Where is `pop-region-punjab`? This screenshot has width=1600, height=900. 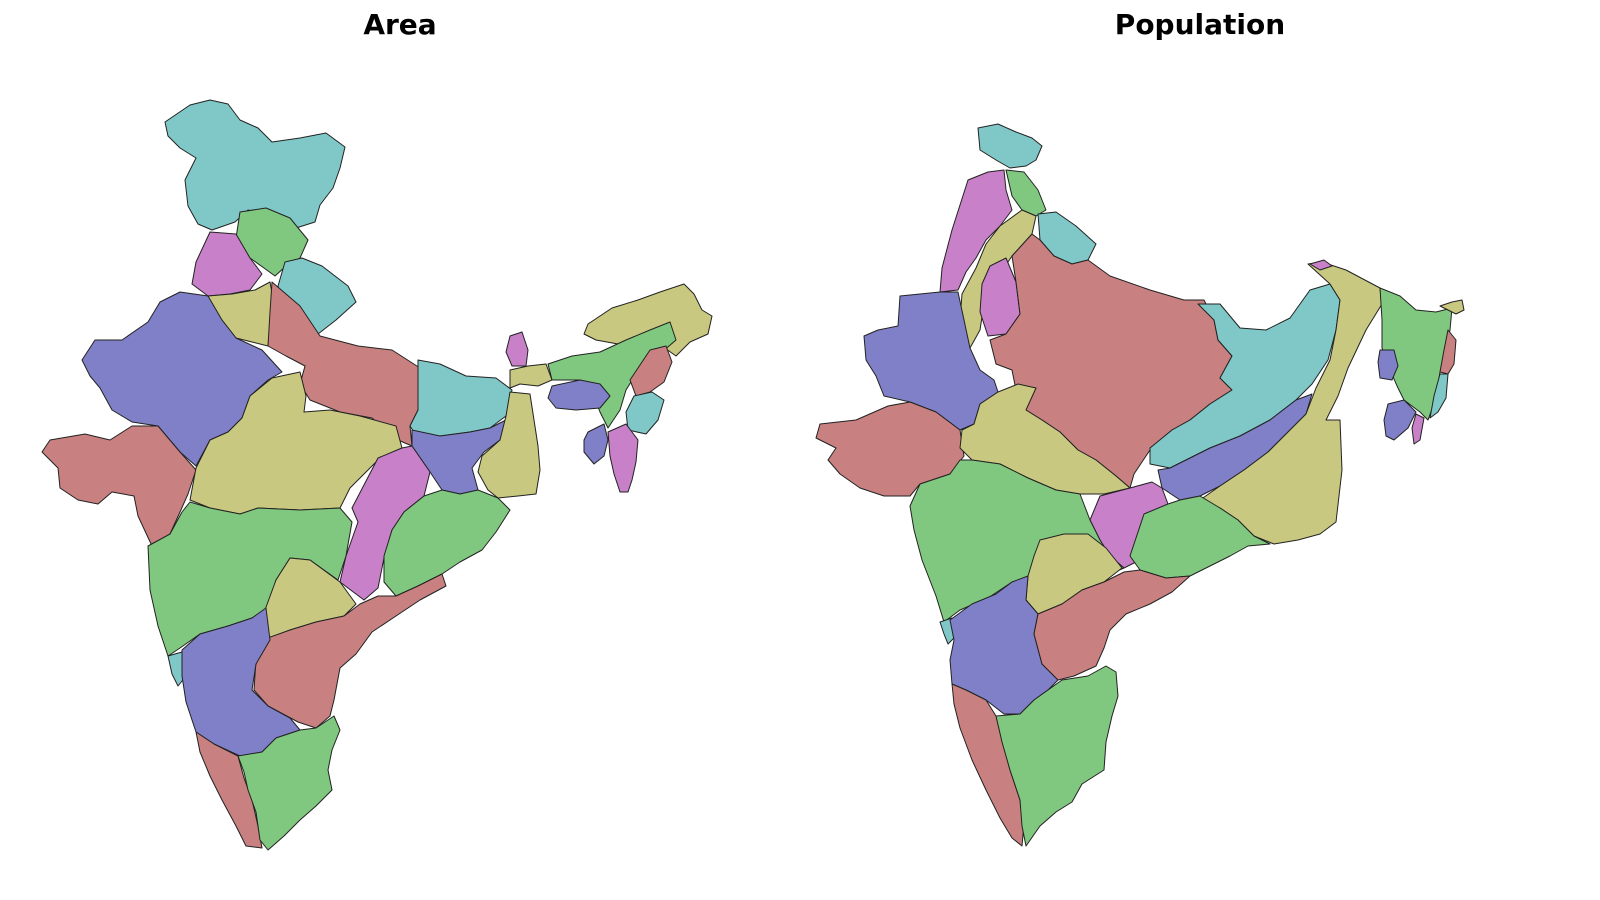 pop-region-punjab is located at coordinates (976, 231).